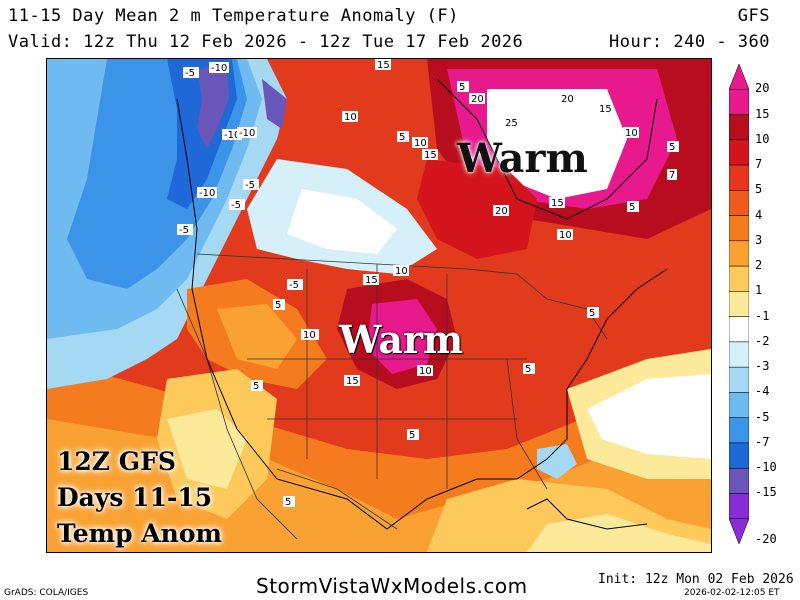  Describe the element at coordinates (762, 391) in the screenshot. I see `legend-label: -4` at that location.